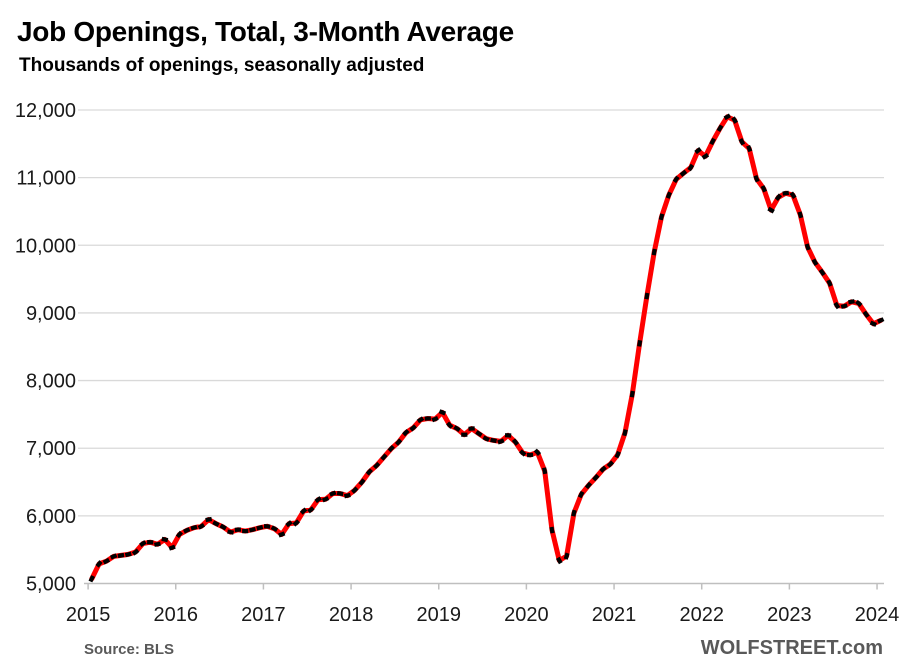  What do you see at coordinates (265, 31) in the screenshot?
I see `chart-title: Job Openings, Total, 3-Month Average` at bounding box center [265, 31].